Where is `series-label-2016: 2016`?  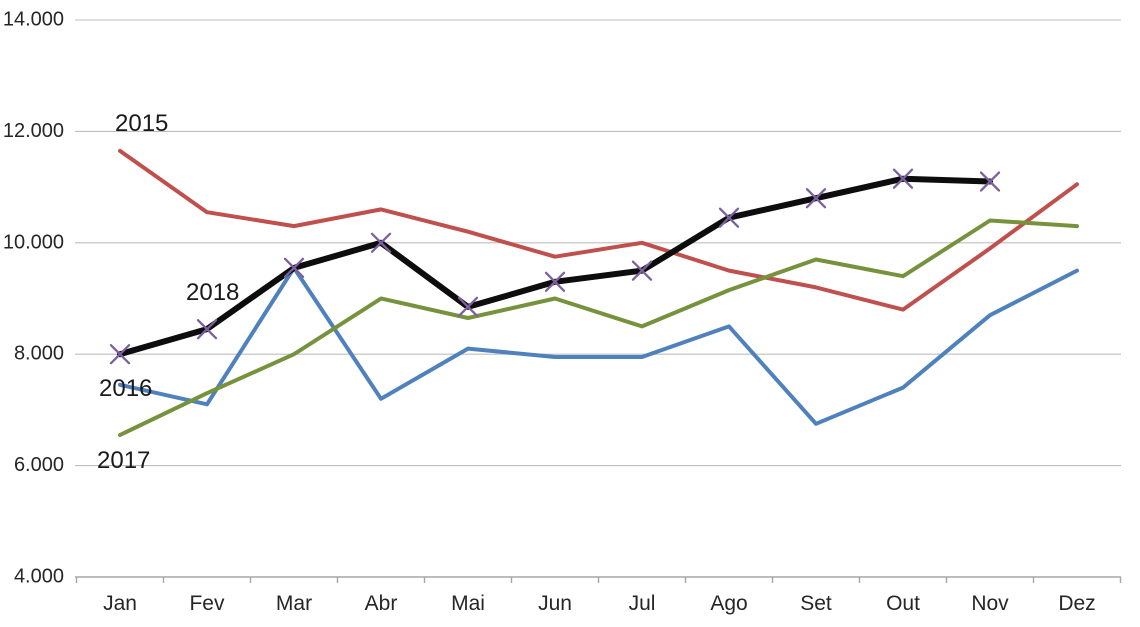 series-label-2016: 2016 is located at coordinates (125, 388).